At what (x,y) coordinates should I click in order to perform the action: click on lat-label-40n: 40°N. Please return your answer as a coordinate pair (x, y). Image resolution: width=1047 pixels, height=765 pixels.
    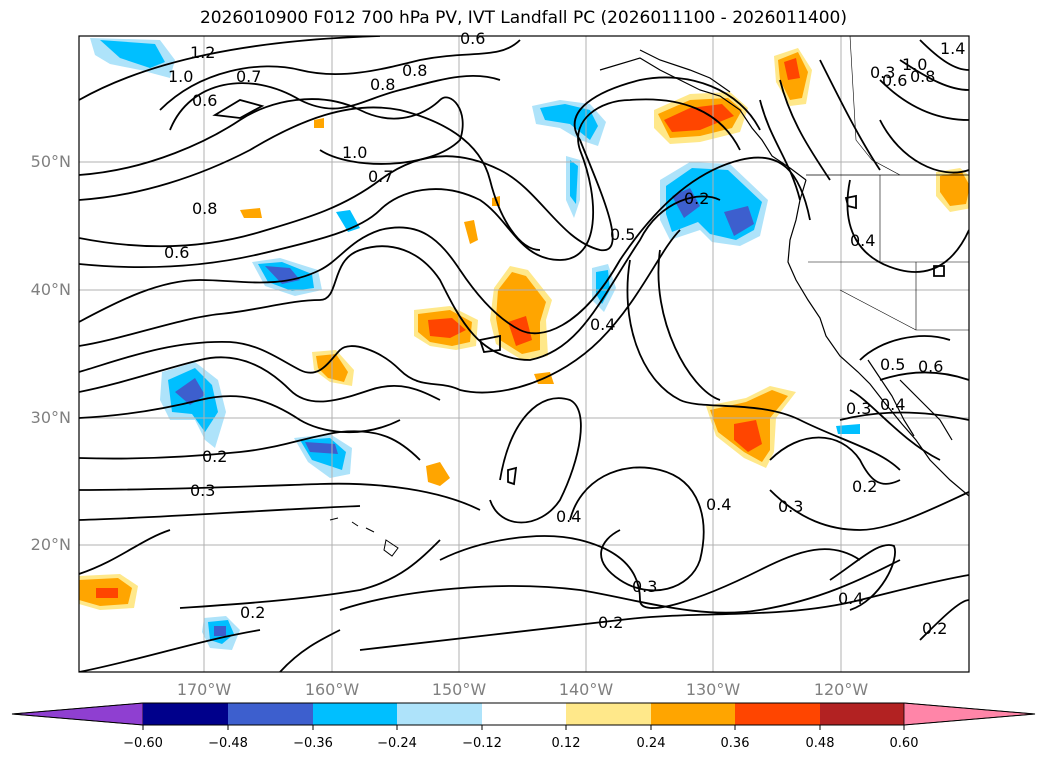
    Looking at the image, I should click on (50, 289).